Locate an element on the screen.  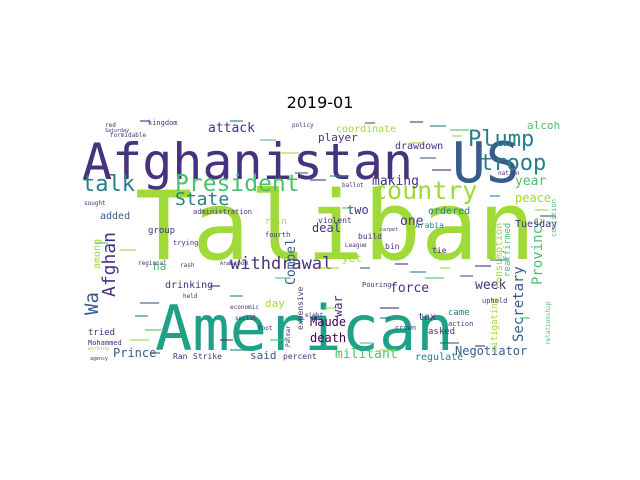
cloud-word-talk: talk is located at coordinates (108, 184).